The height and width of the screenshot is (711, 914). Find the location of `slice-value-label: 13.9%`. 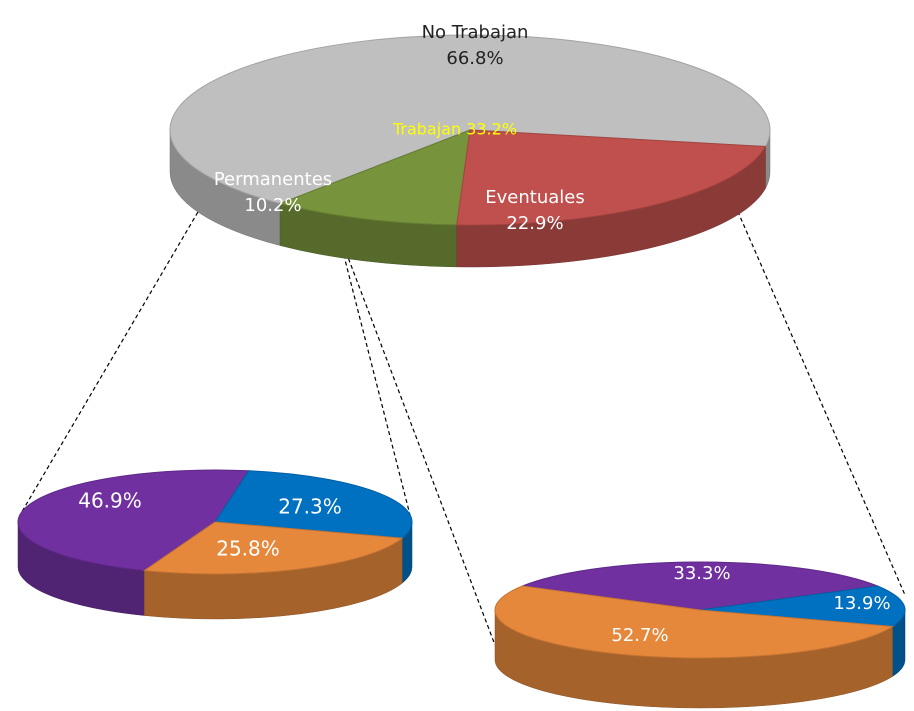

slice-value-label: 13.9% is located at coordinates (861, 603).